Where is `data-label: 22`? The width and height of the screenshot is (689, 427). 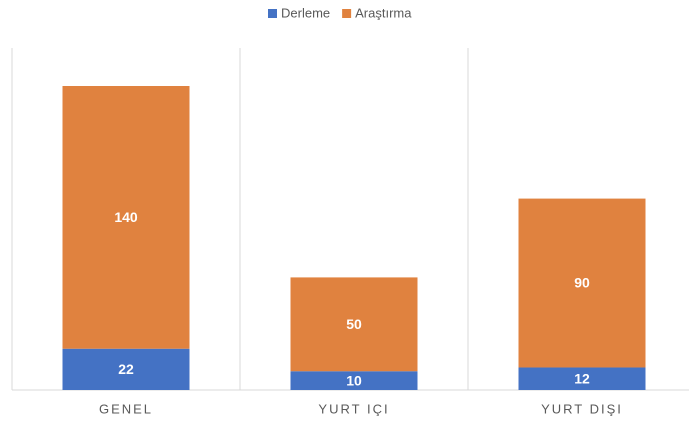
data-label: 22 is located at coordinates (126, 369).